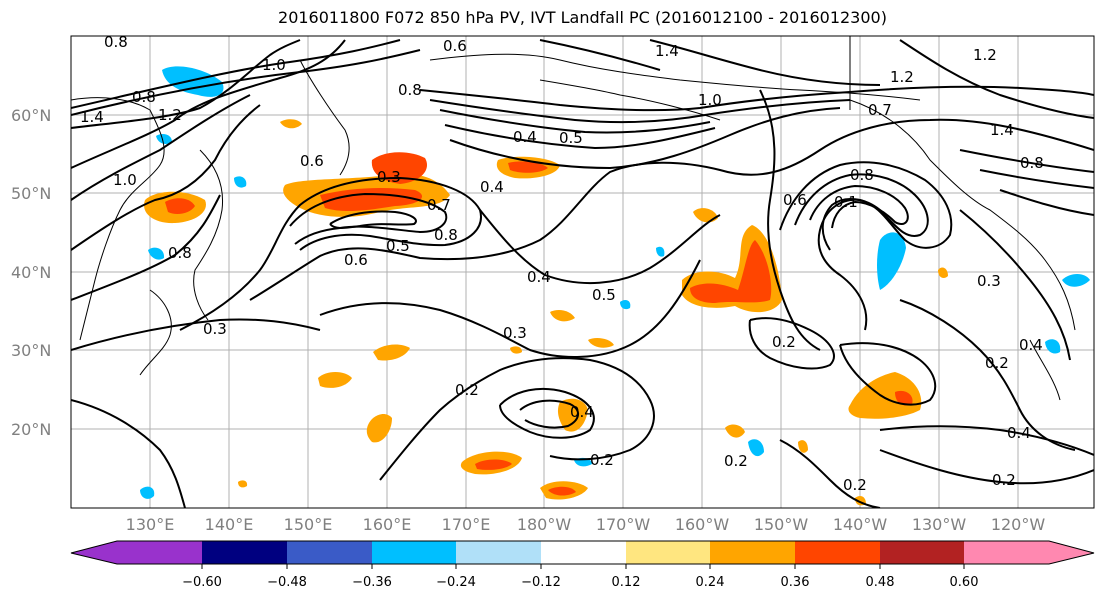 The image size is (1105, 601). What do you see at coordinates (1018, 524) in the screenshot?
I see `lon-label: 120°W` at bounding box center [1018, 524].